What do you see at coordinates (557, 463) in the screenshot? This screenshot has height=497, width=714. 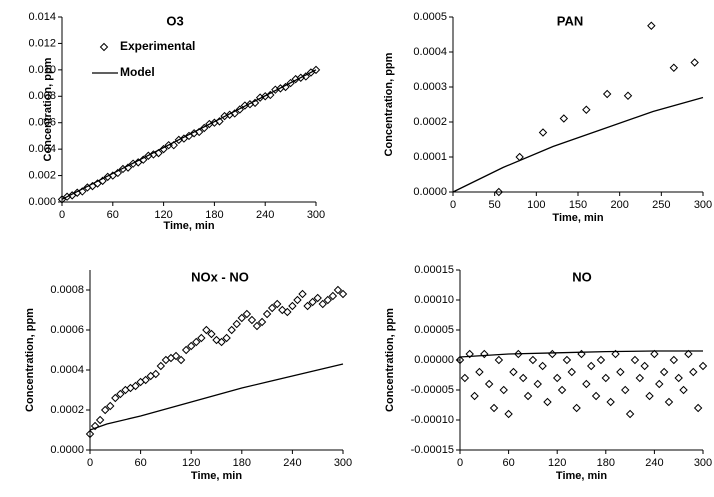 I see `x-tick-label: 120` at bounding box center [557, 463].